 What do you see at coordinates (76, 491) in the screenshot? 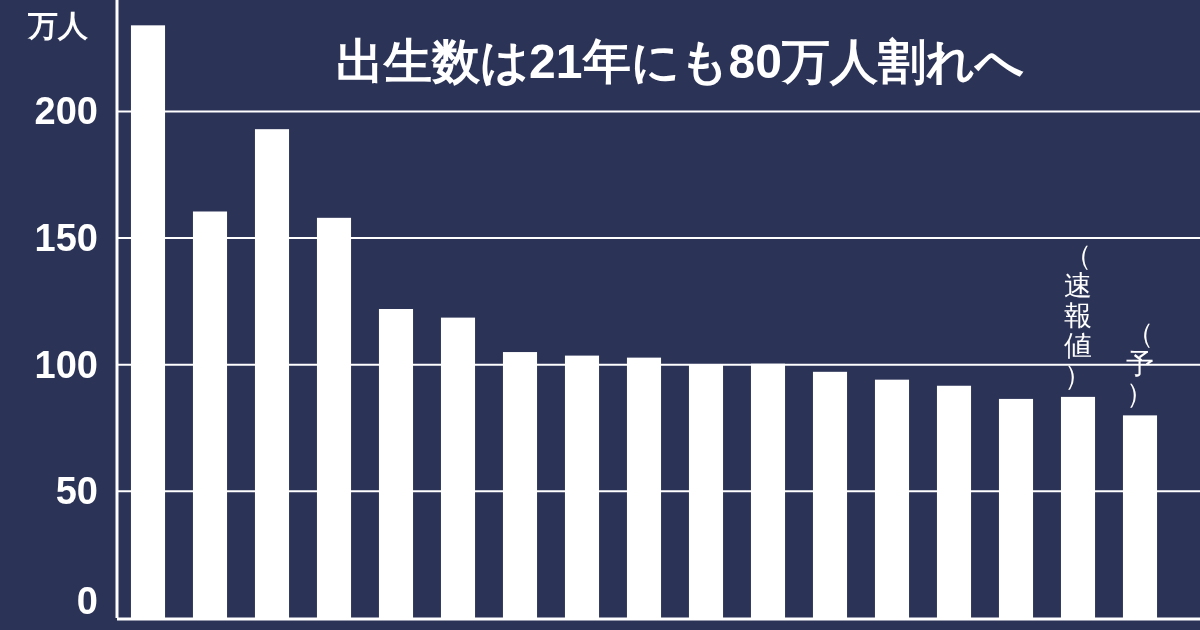
I see `y-tick-label: 50` at bounding box center [76, 491].